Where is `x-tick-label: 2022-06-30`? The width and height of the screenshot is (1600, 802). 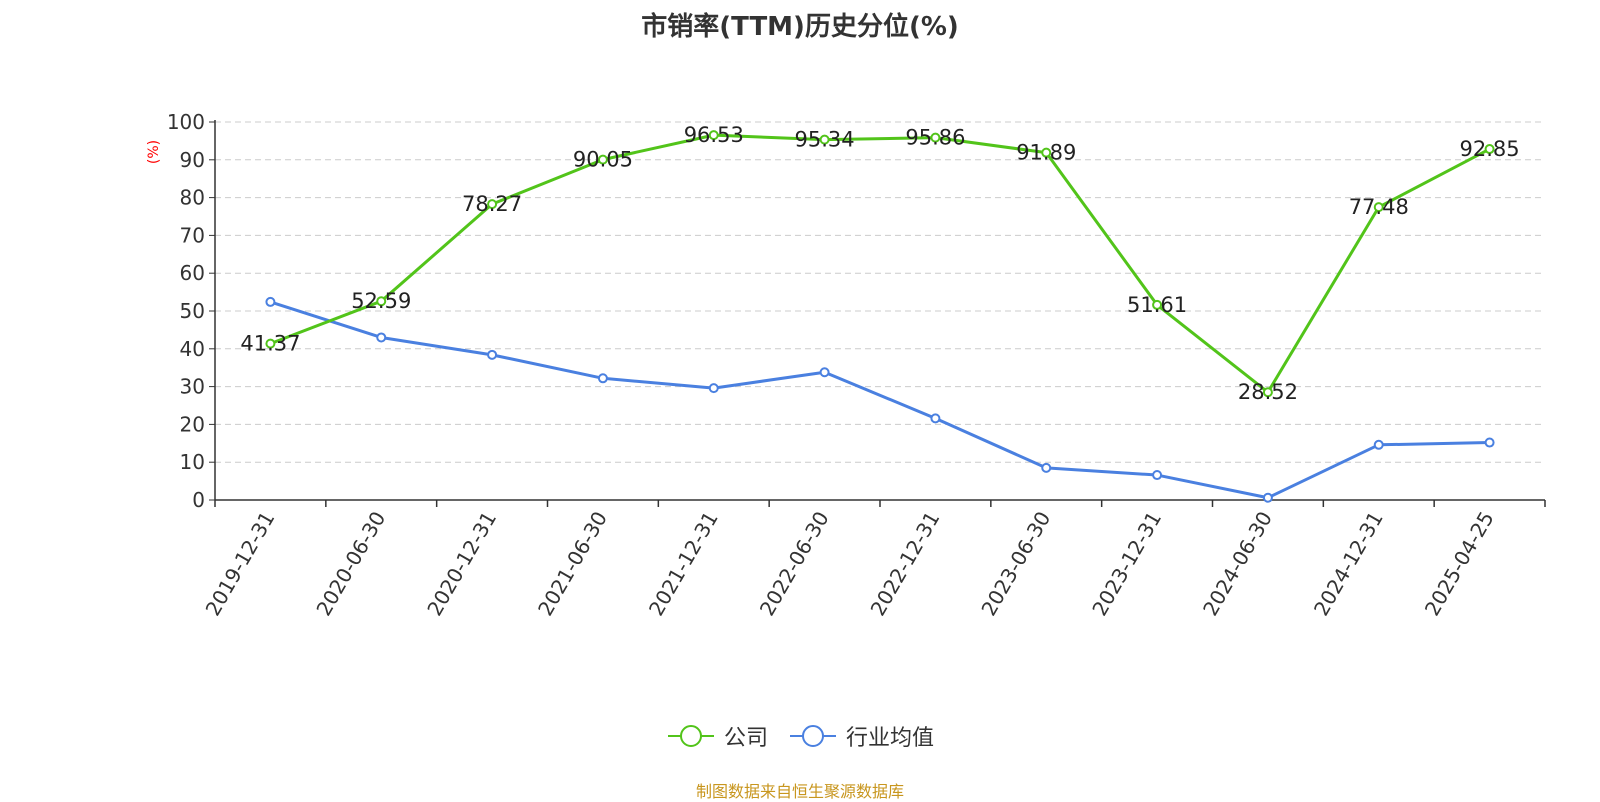 x-tick-label: 2022-06-30 is located at coordinates (794, 563).